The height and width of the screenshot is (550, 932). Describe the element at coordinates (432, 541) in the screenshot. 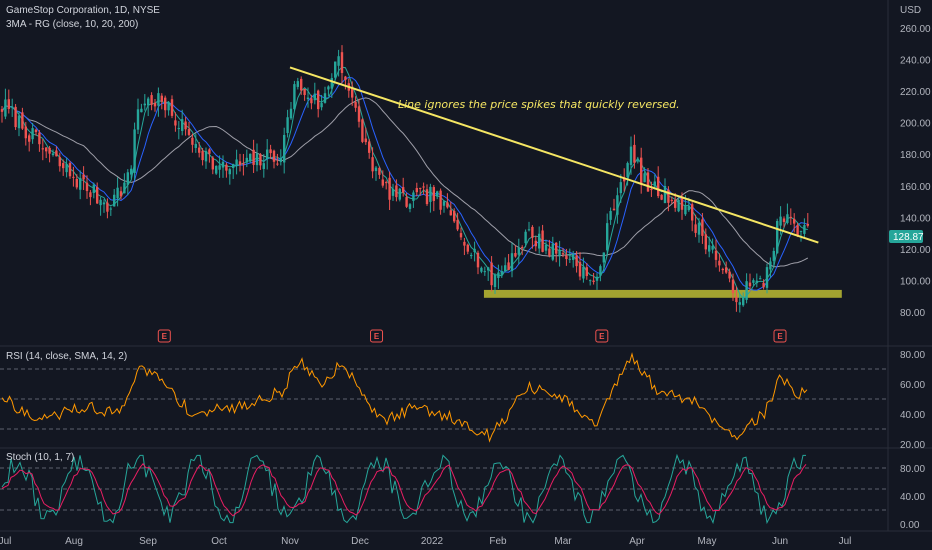

I see `time-tick-label: 2022` at that location.